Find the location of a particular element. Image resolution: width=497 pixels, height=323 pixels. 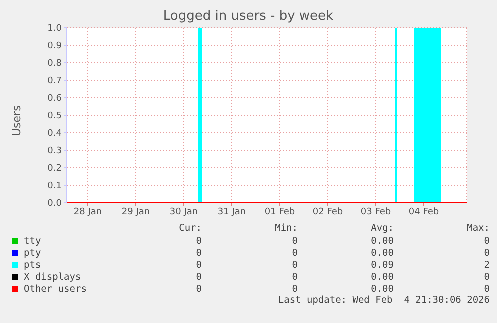

y-tick-label: 0.5 is located at coordinates (55, 117).